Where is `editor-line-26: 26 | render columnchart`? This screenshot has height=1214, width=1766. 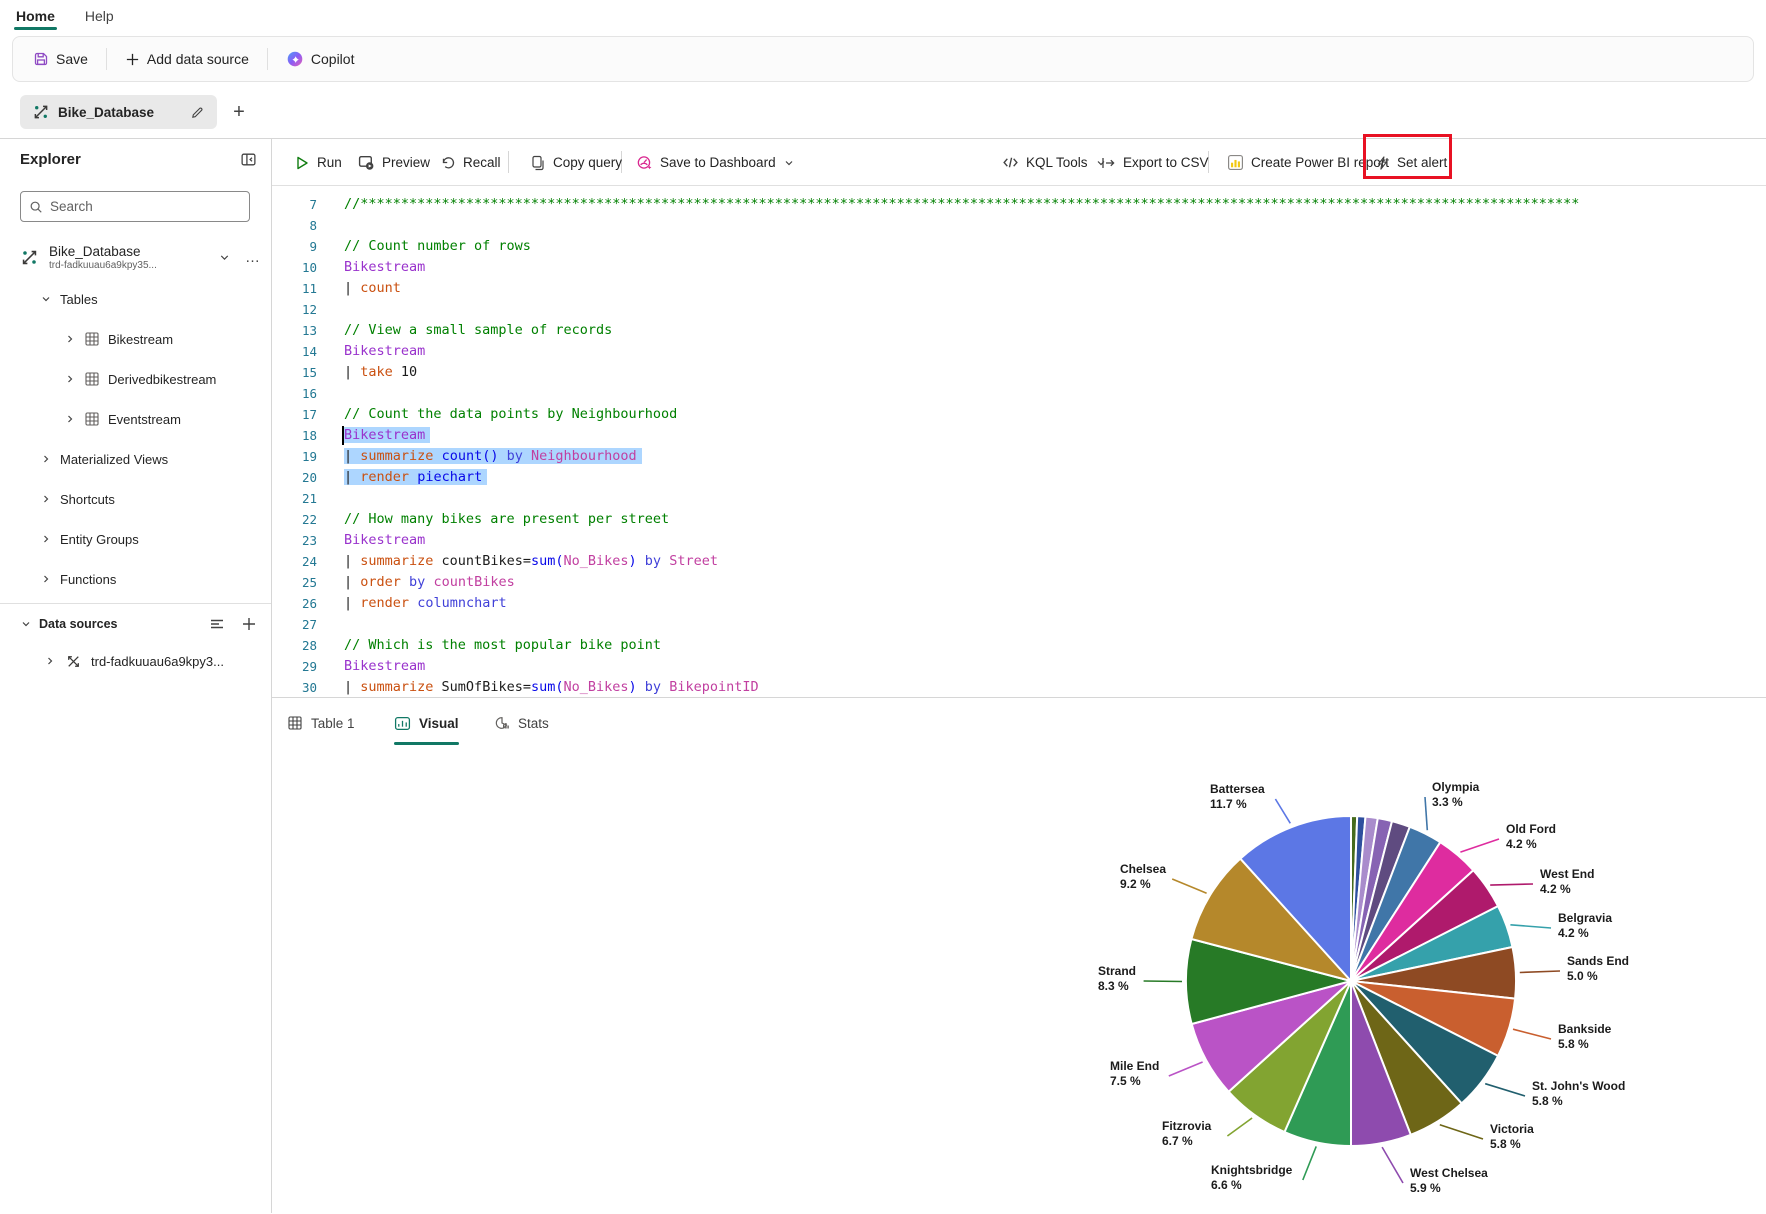 editor-line-26: 26 | render columnchart is located at coordinates (1019, 603).